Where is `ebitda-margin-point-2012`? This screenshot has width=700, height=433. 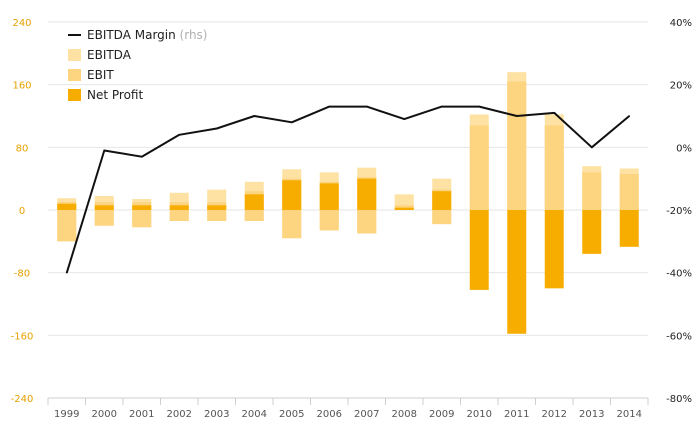
ebitda-margin-point-2012 is located at coordinates (554, 113).